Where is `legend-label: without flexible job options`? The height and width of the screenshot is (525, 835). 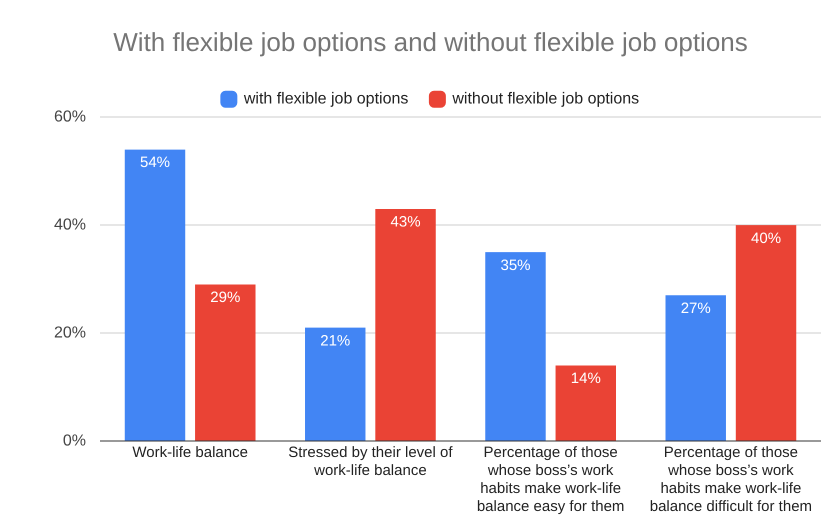 legend-label: without flexible job options is located at coordinates (545, 99).